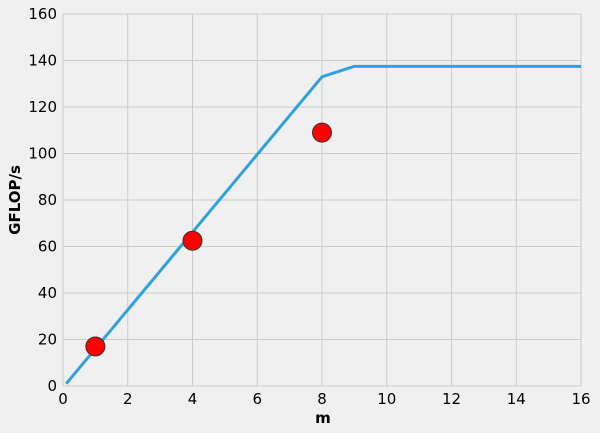  I want to click on y-tick-label: 100, so click(42, 154).